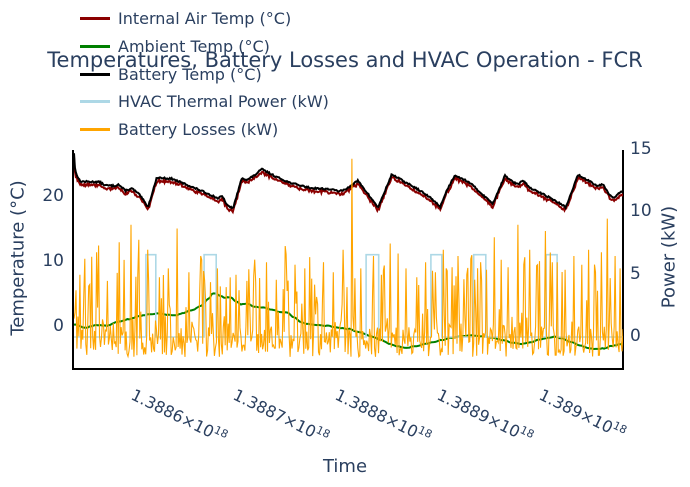 Image resolution: width=690 pixels, height=487 pixels. Describe the element at coordinates (190, 74) in the screenshot. I see `legend-label: Battery Temp (°C)` at that location.